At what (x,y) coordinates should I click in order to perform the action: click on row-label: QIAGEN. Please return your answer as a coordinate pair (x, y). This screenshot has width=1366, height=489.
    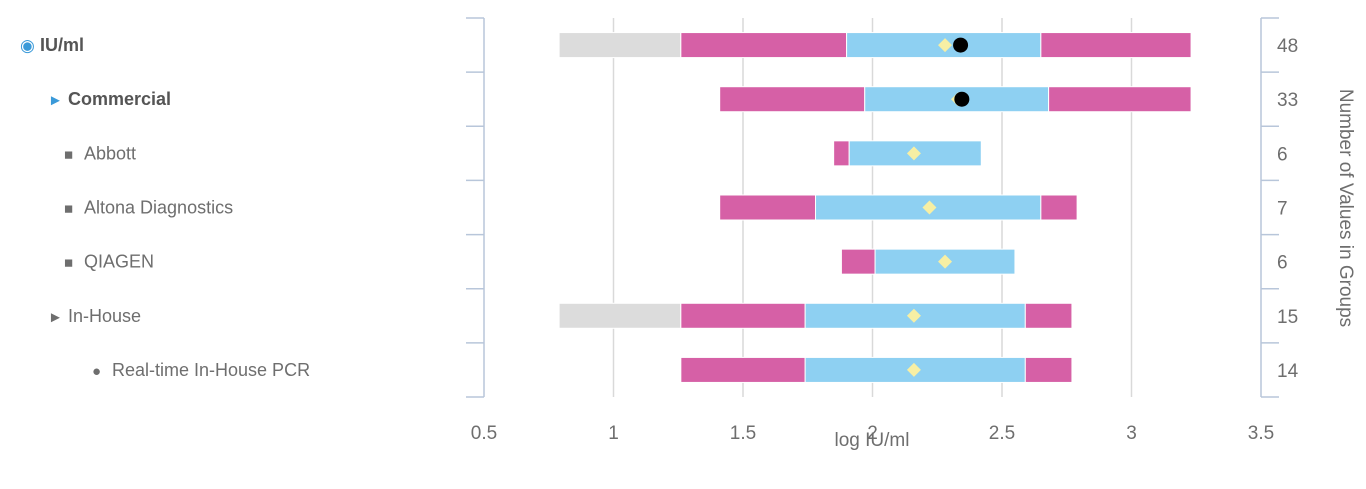
    Looking at the image, I should click on (119, 262).